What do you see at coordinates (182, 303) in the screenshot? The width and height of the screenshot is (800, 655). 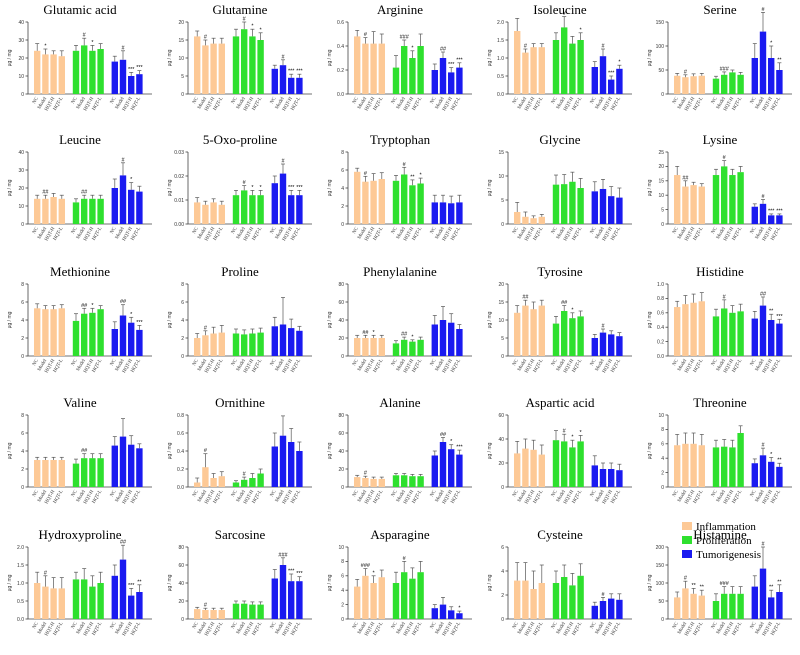 I see `y-tick-label: 6` at bounding box center [182, 303].